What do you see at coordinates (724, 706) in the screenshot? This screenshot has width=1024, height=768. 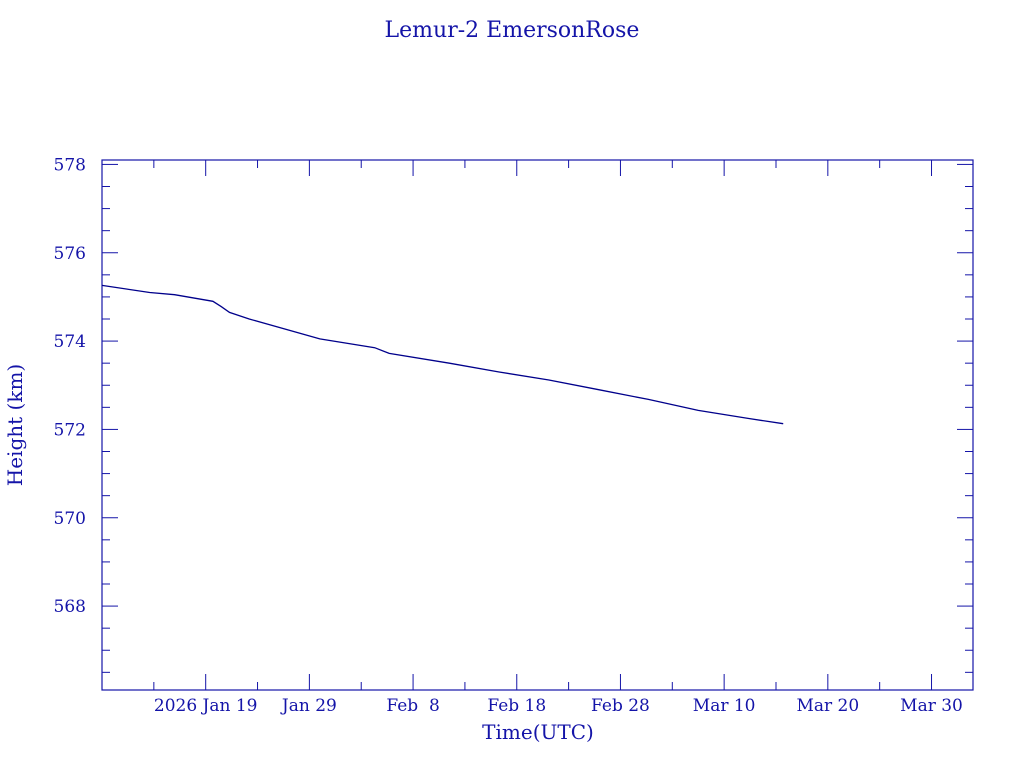 I see `x-tick-label: Mar 10` at bounding box center [724, 706].